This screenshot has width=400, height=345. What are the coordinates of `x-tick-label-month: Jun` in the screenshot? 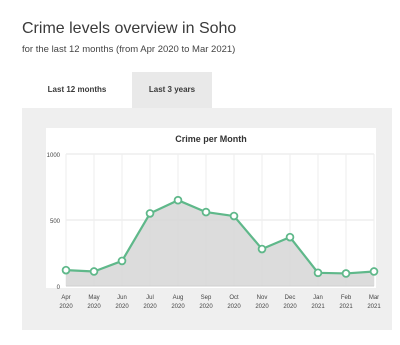 It's located at (122, 298).